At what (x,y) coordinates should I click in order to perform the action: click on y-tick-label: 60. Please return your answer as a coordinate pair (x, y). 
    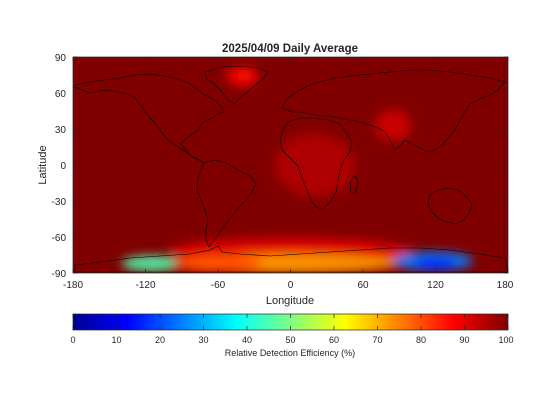
    Looking at the image, I should click on (61, 94).